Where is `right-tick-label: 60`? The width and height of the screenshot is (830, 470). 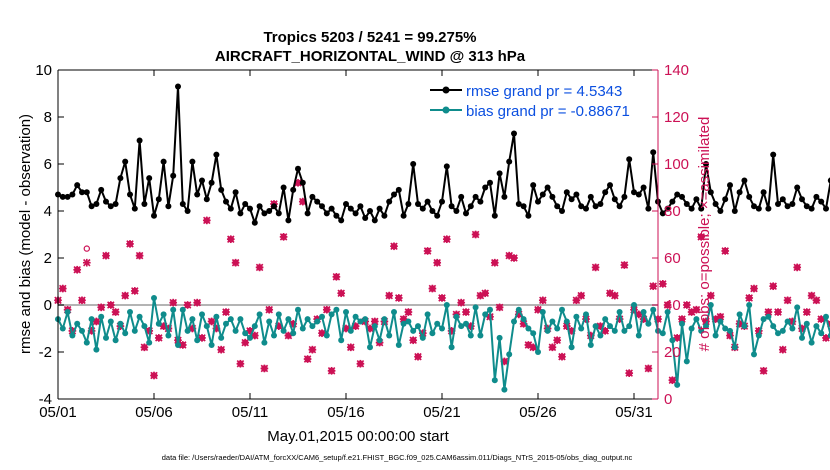 right-tick-label: 60 is located at coordinates (672, 258).